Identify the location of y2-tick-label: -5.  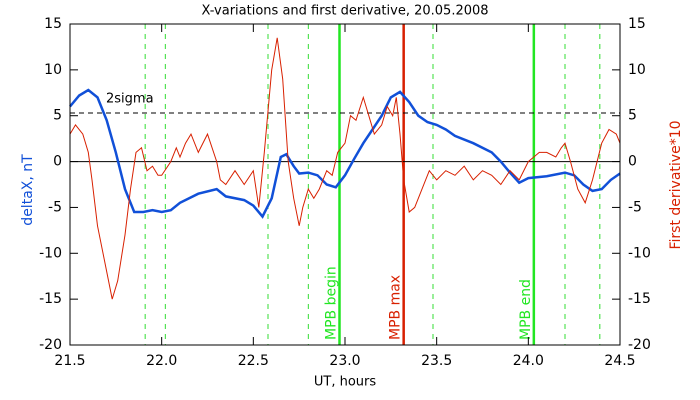
(635, 207).